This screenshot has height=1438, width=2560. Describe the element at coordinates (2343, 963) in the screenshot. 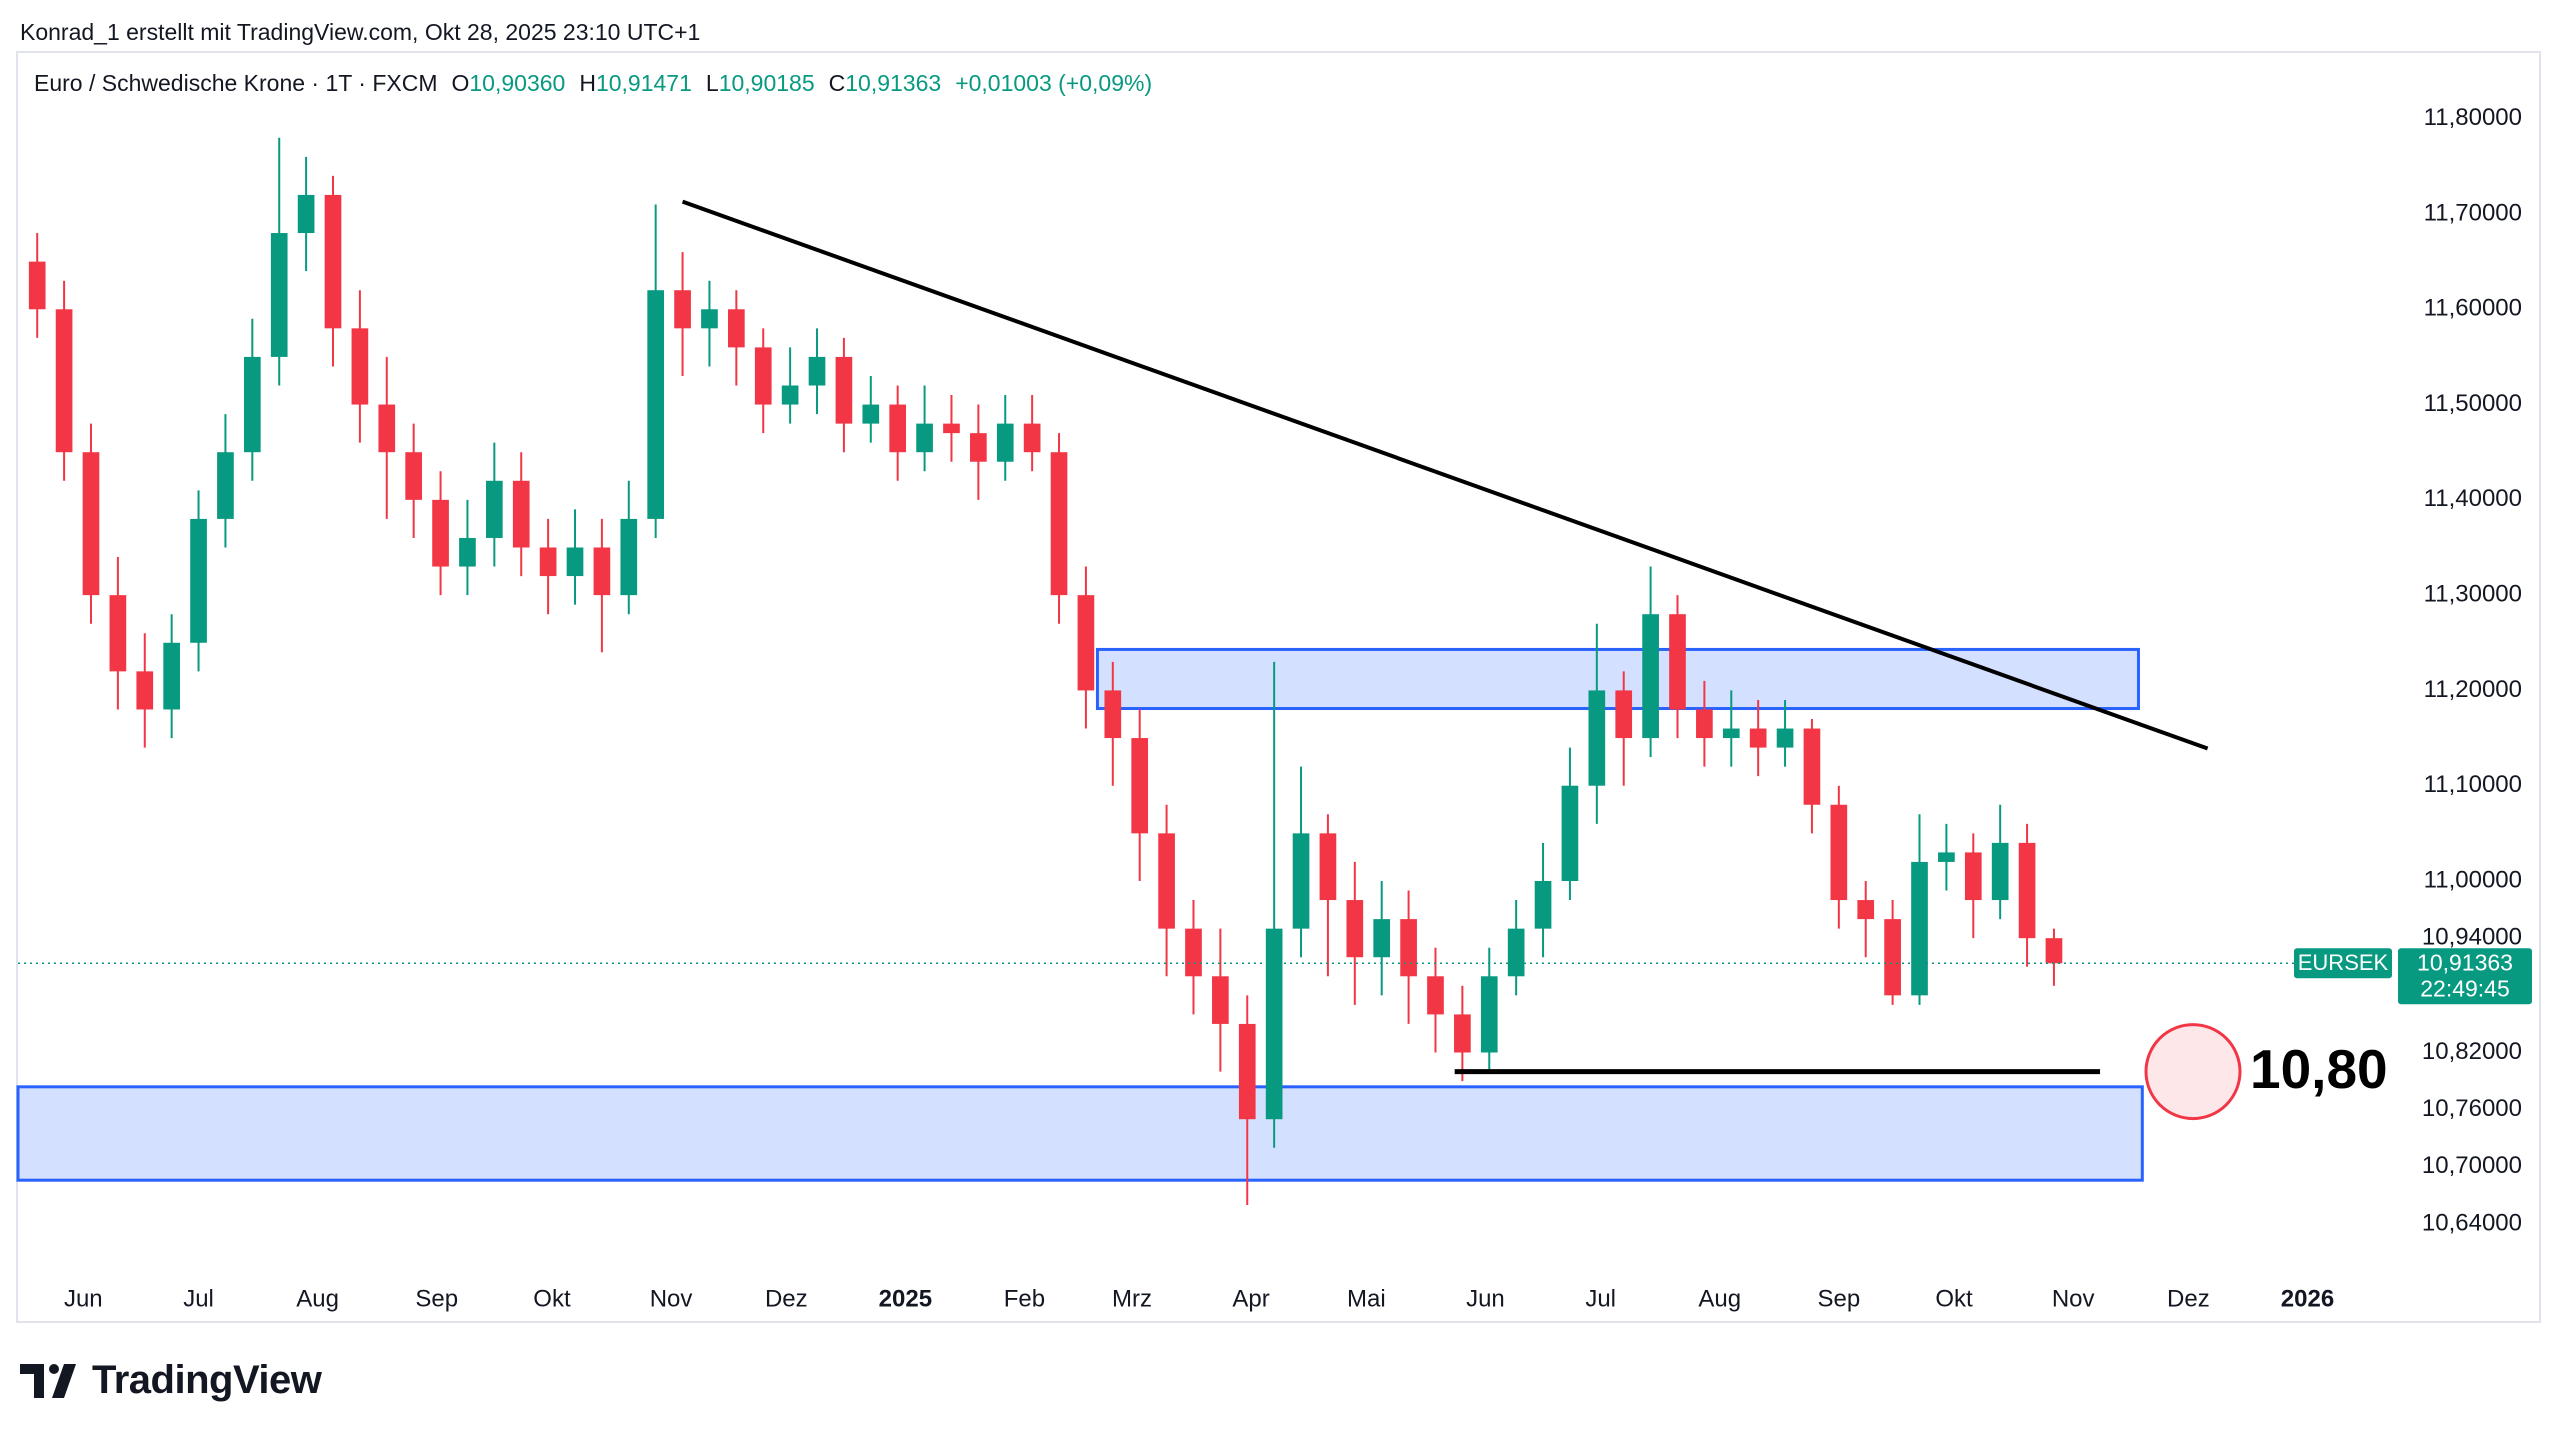

I see `symbol-tag` at that location.